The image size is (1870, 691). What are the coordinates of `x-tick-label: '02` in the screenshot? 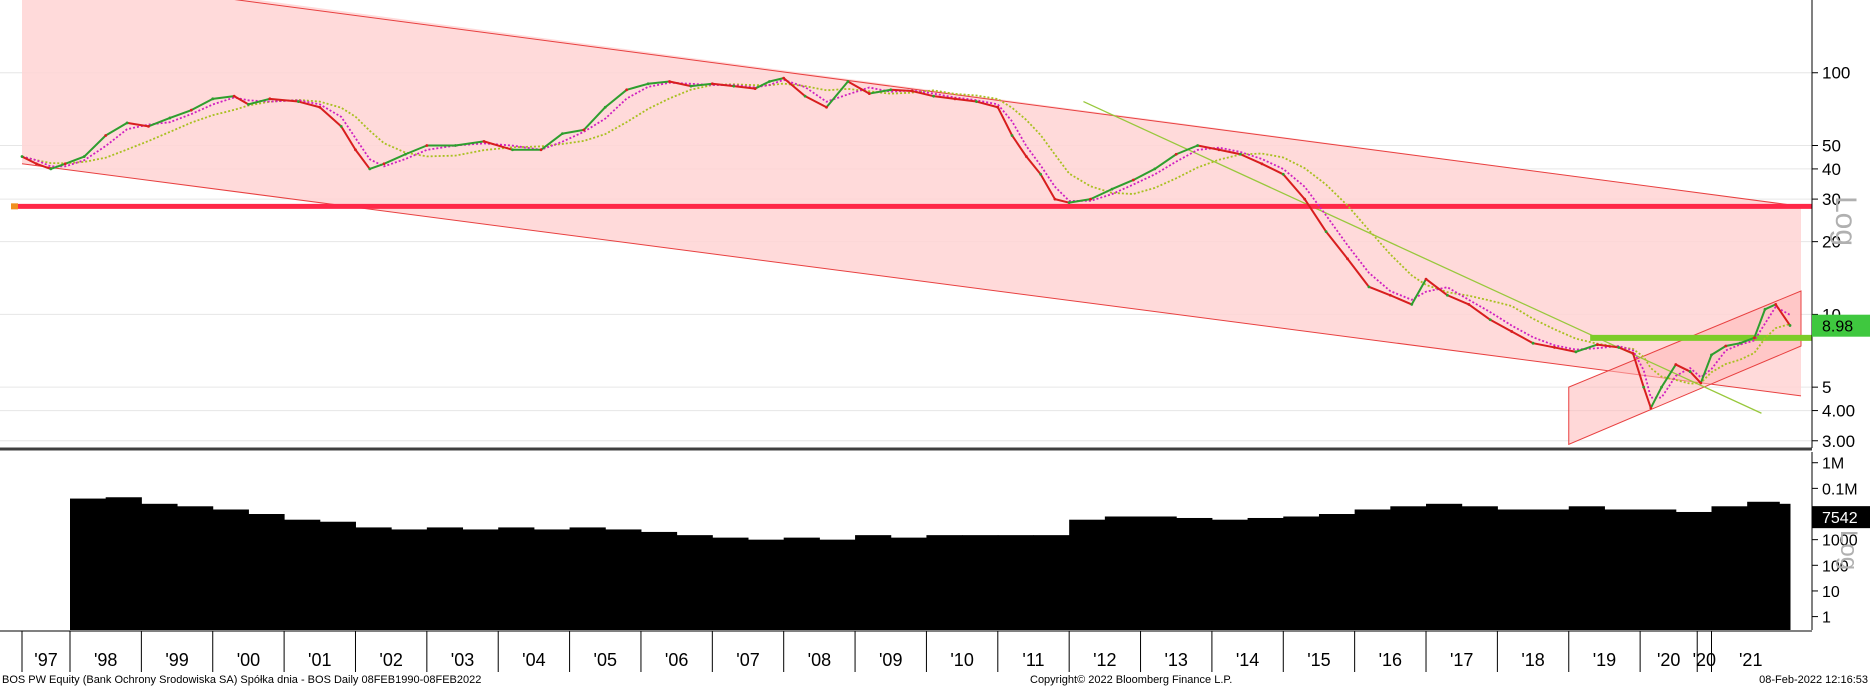 It's located at (390, 660).